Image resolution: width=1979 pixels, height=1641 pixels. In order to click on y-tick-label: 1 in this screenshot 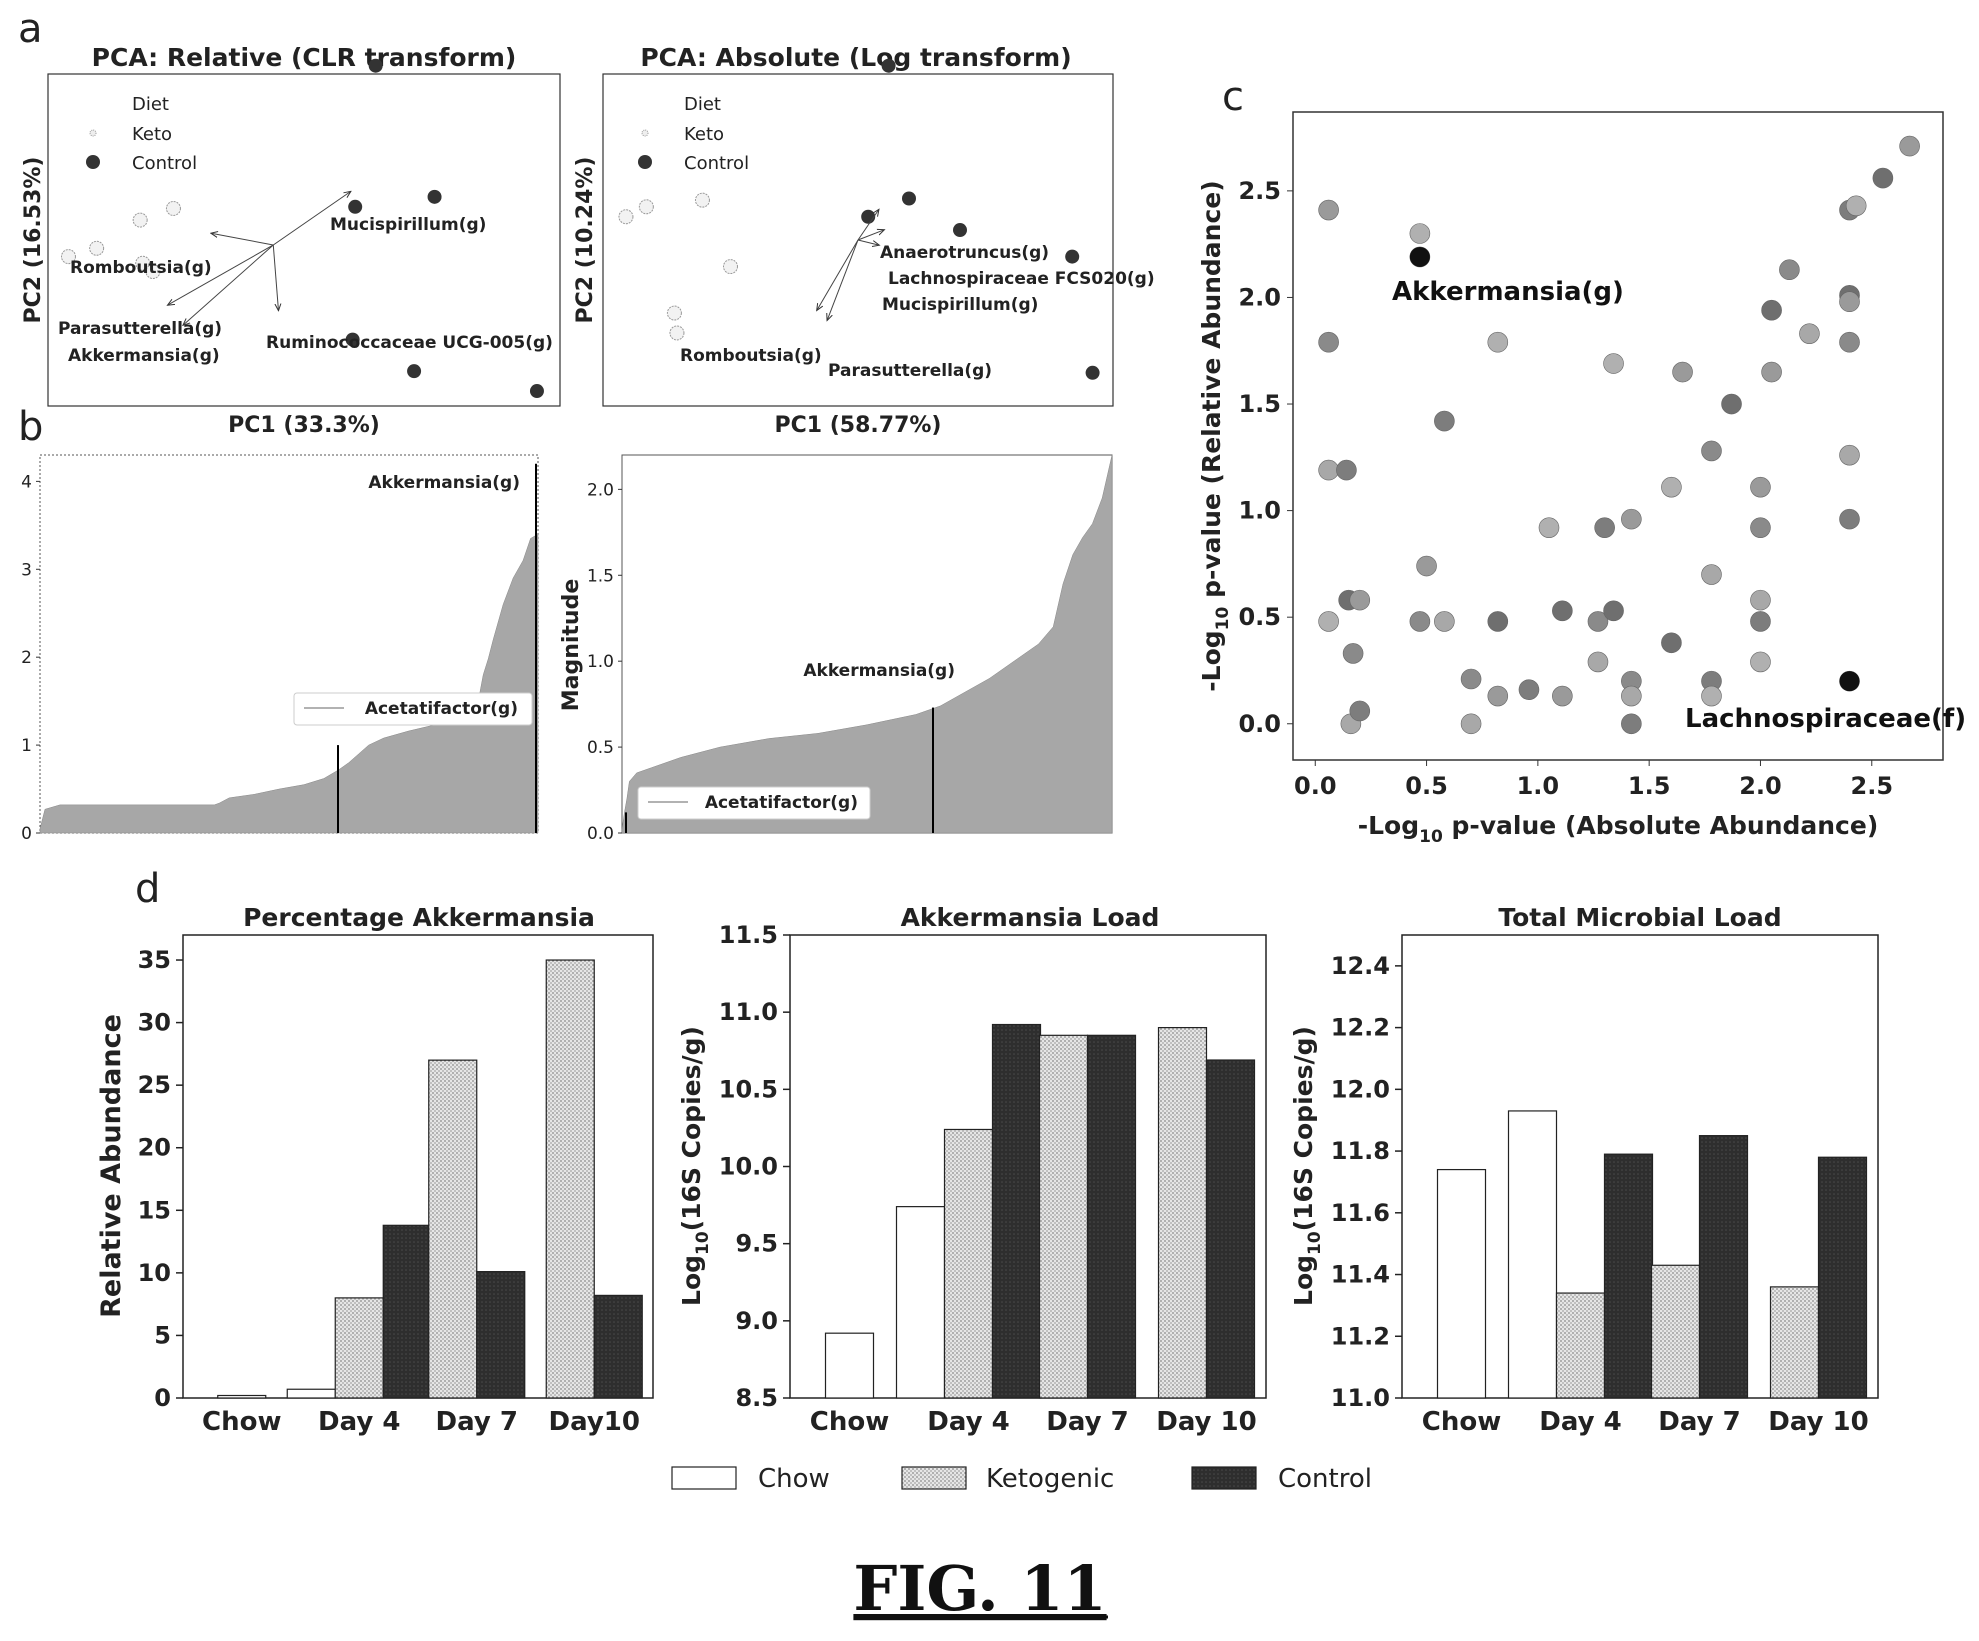, I will do `click(26, 746)`.